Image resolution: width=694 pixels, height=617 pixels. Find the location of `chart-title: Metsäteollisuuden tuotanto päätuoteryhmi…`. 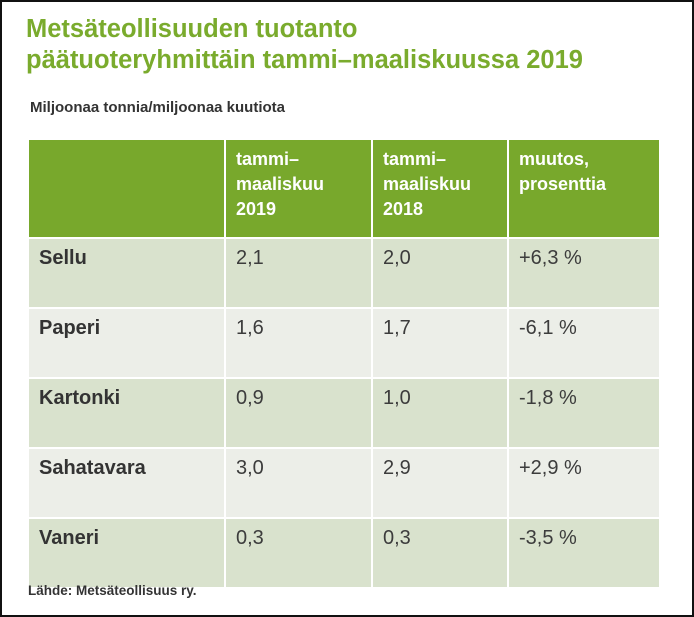

chart-title: Metsäteollisuuden tuotanto päätuoteryhmi… is located at coordinates (351, 45).